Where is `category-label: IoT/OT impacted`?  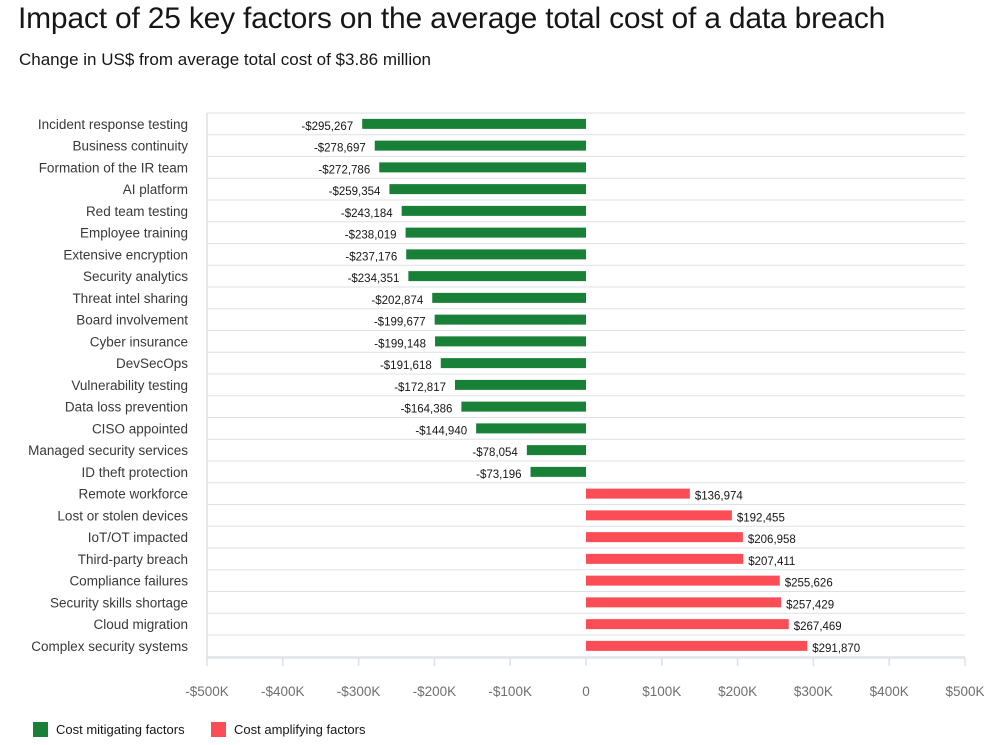 category-label: IoT/OT impacted is located at coordinates (138, 537).